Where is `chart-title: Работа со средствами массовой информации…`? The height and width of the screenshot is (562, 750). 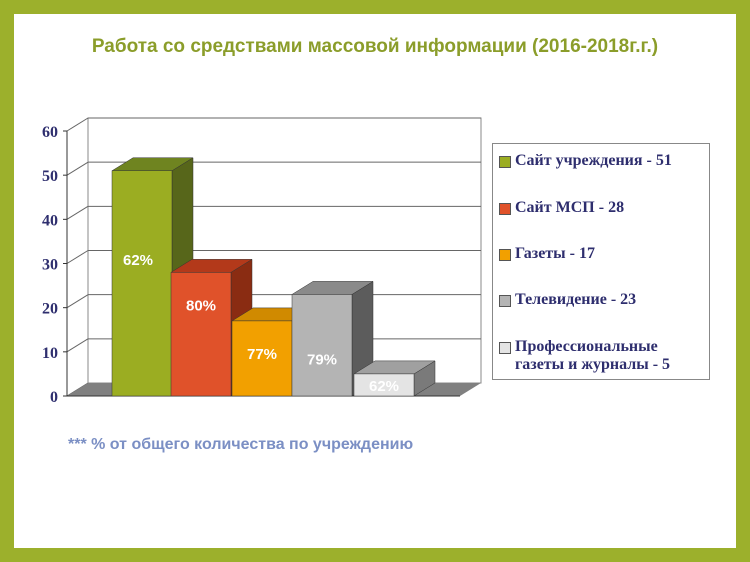 chart-title: Работа со средствами массовой информации… is located at coordinates (375, 46).